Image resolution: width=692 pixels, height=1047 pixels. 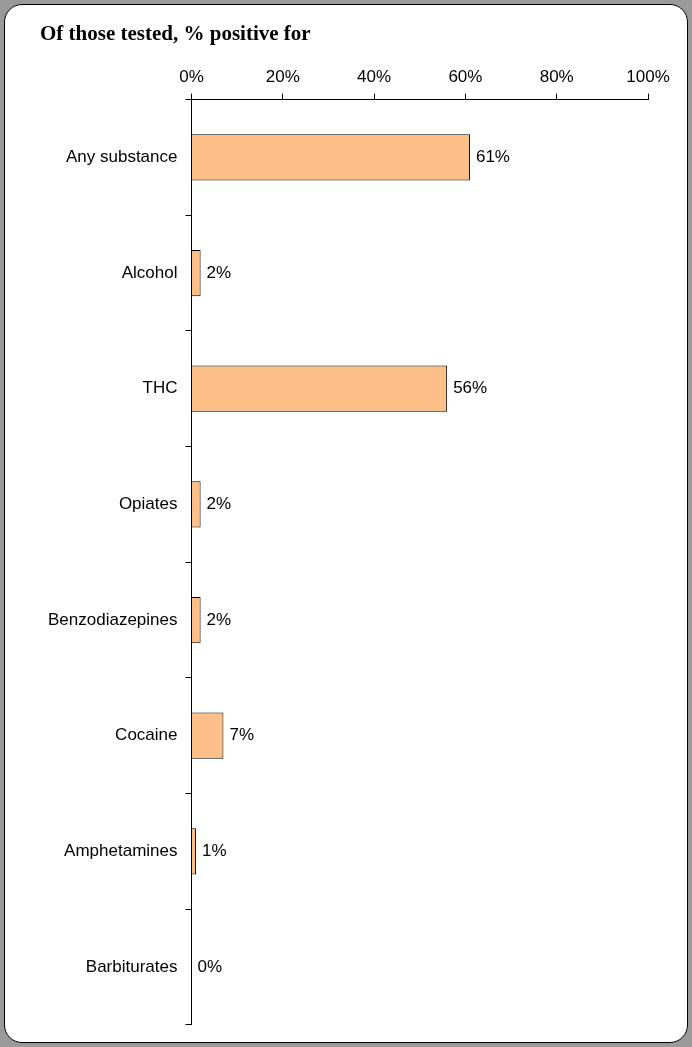 I want to click on y-tick-label: Alcohol, so click(x=149, y=272).